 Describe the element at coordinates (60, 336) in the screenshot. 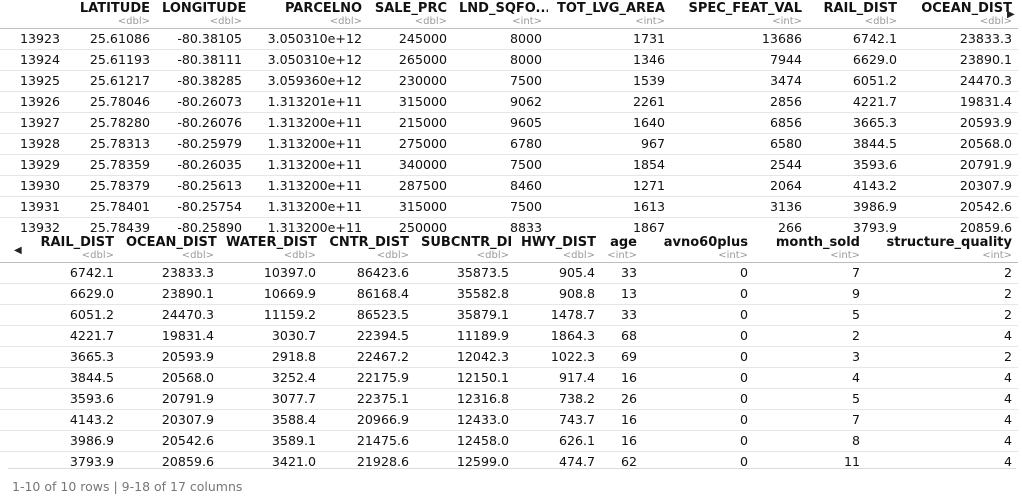

I see `table-cell: 4221.7` at that location.